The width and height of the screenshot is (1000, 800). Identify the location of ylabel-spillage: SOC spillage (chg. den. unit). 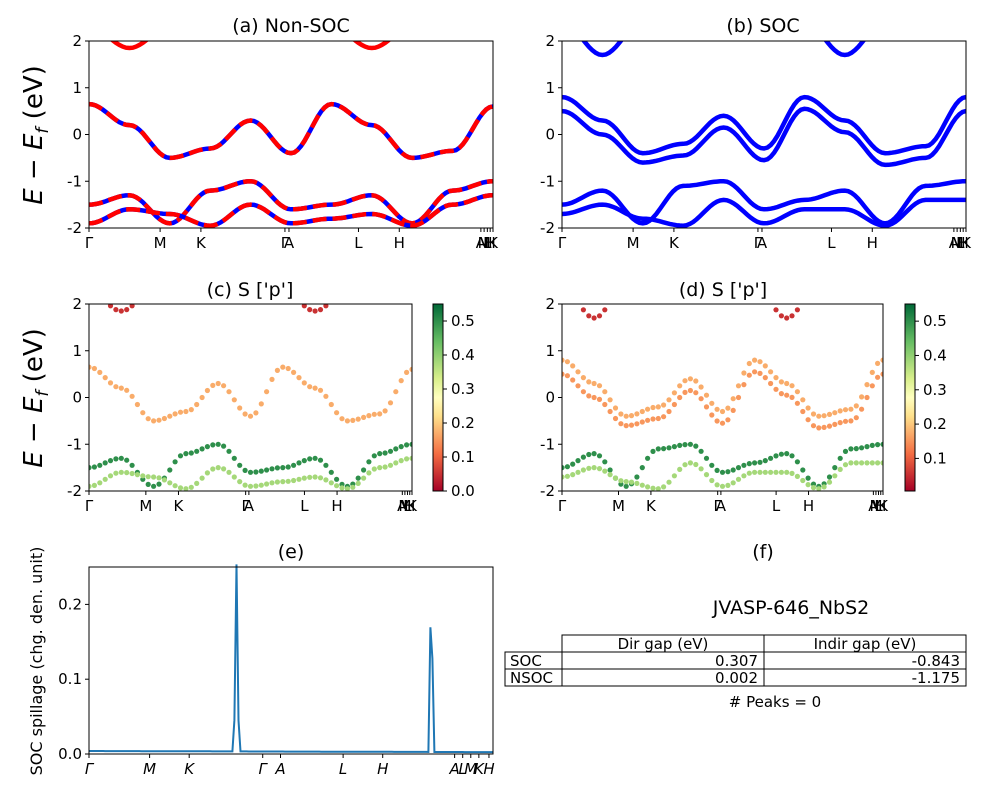
(36, 661).